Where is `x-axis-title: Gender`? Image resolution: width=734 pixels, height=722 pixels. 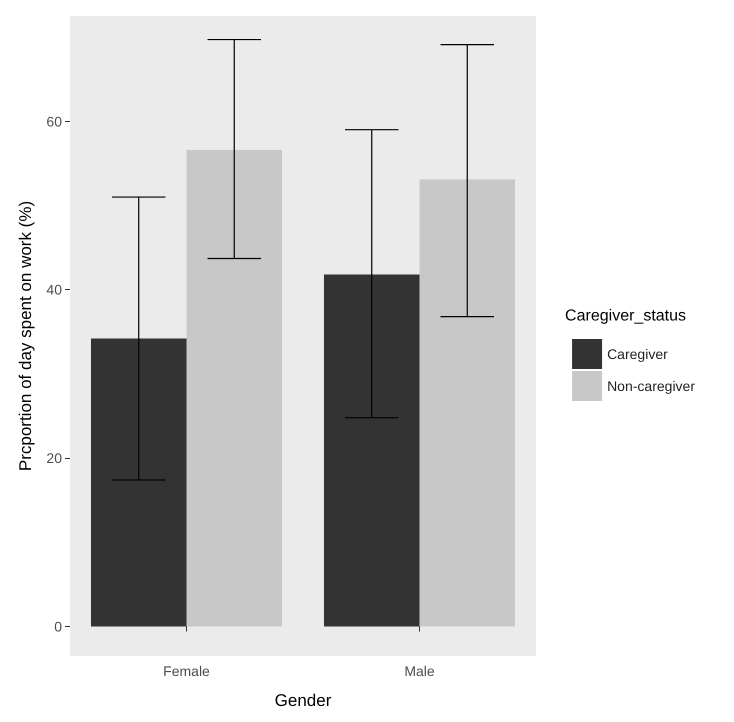 x-axis-title: Gender is located at coordinates (303, 700).